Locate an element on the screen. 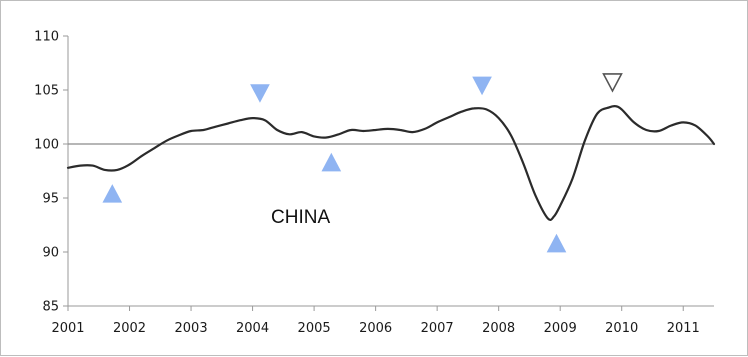 This screenshot has width=748, height=357. x-tick-label: 2005 is located at coordinates (314, 328).